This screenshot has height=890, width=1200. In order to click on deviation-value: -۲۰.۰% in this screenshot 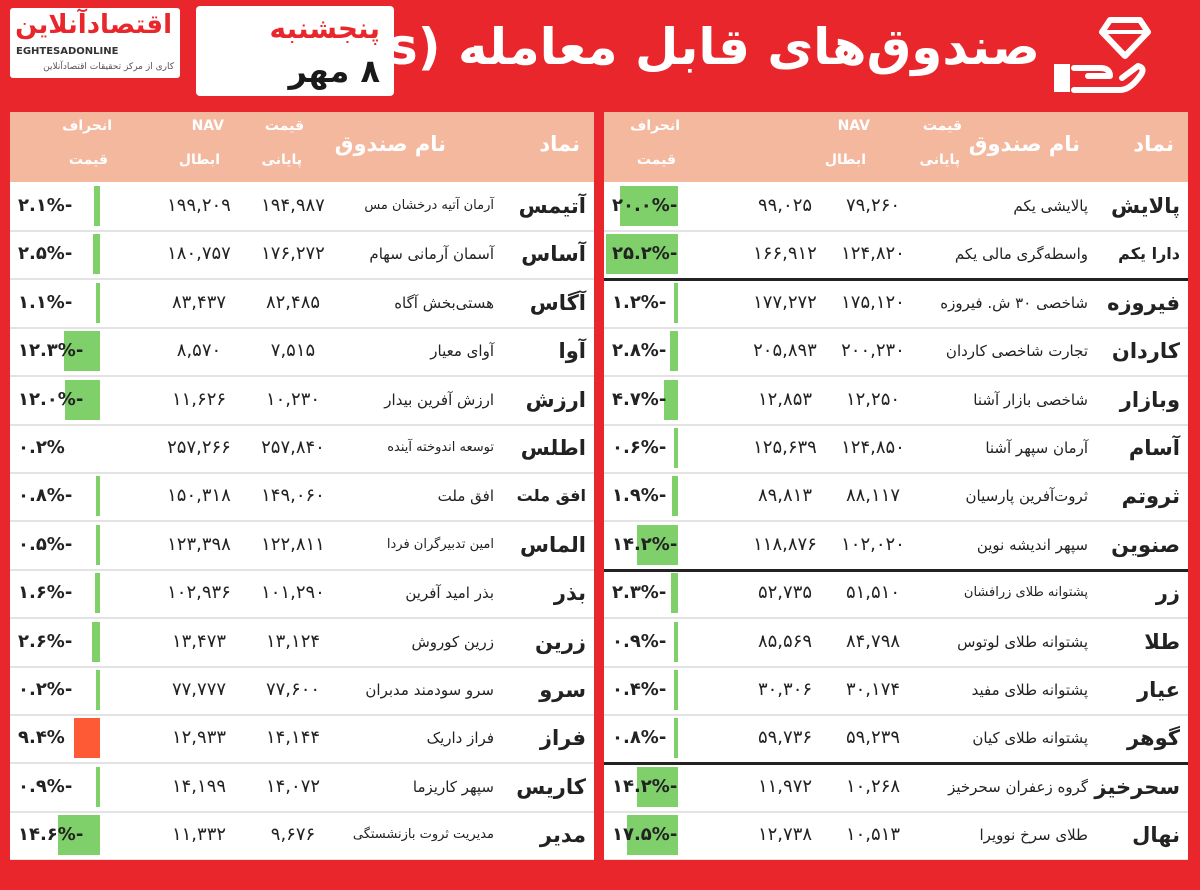, I will do `click(645, 205)`.